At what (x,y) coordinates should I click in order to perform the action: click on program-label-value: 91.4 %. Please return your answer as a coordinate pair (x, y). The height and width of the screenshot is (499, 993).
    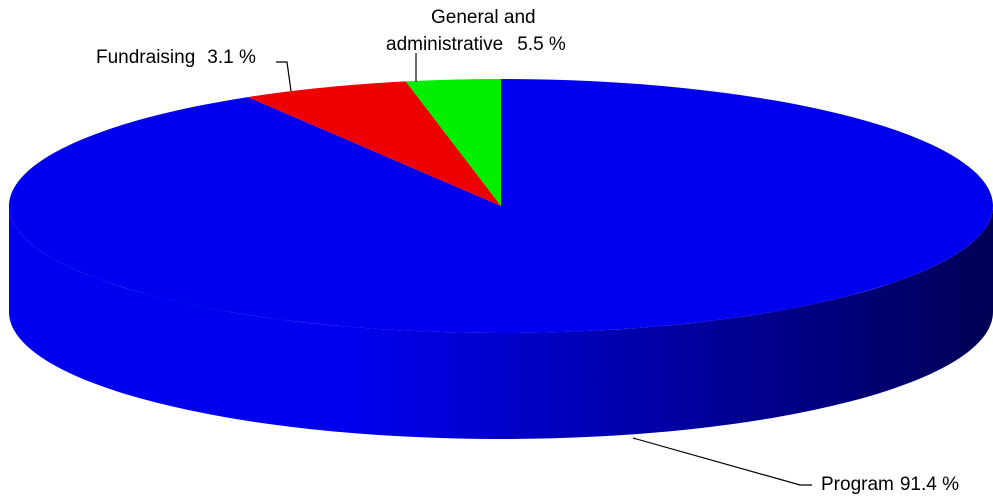
    Looking at the image, I should click on (929, 484).